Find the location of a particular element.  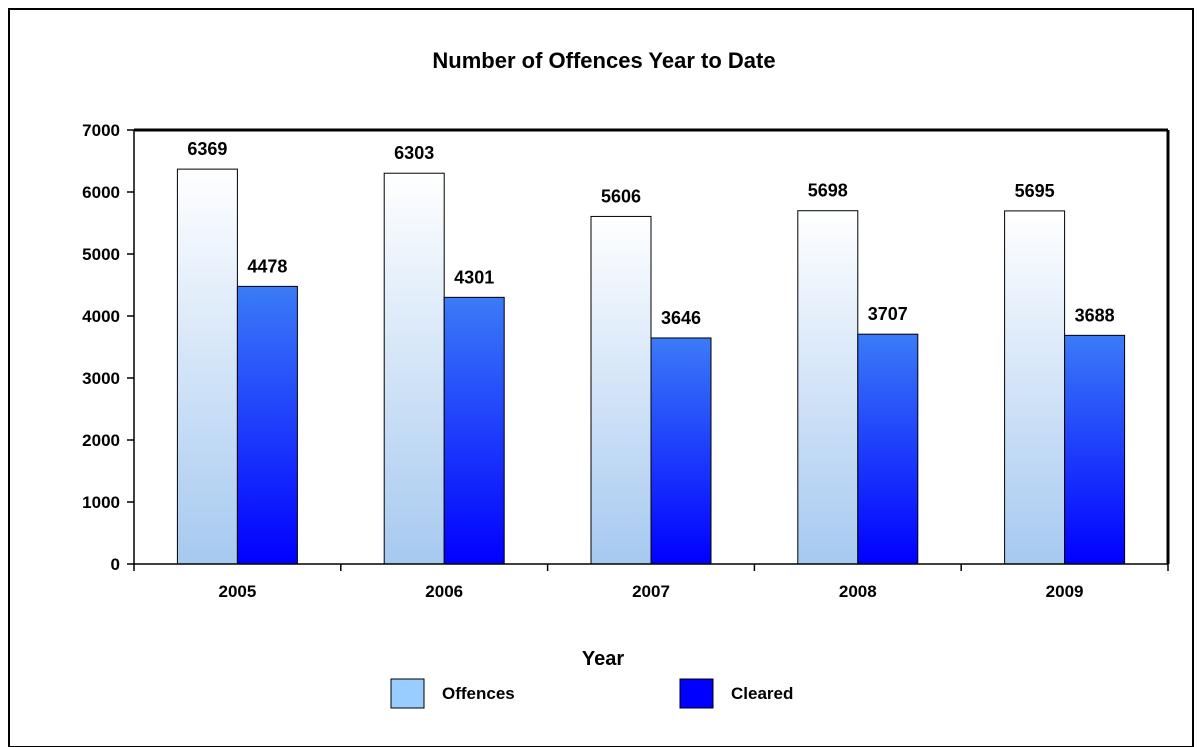

legend-label-cleared: Cleared is located at coordinates (762, 693).